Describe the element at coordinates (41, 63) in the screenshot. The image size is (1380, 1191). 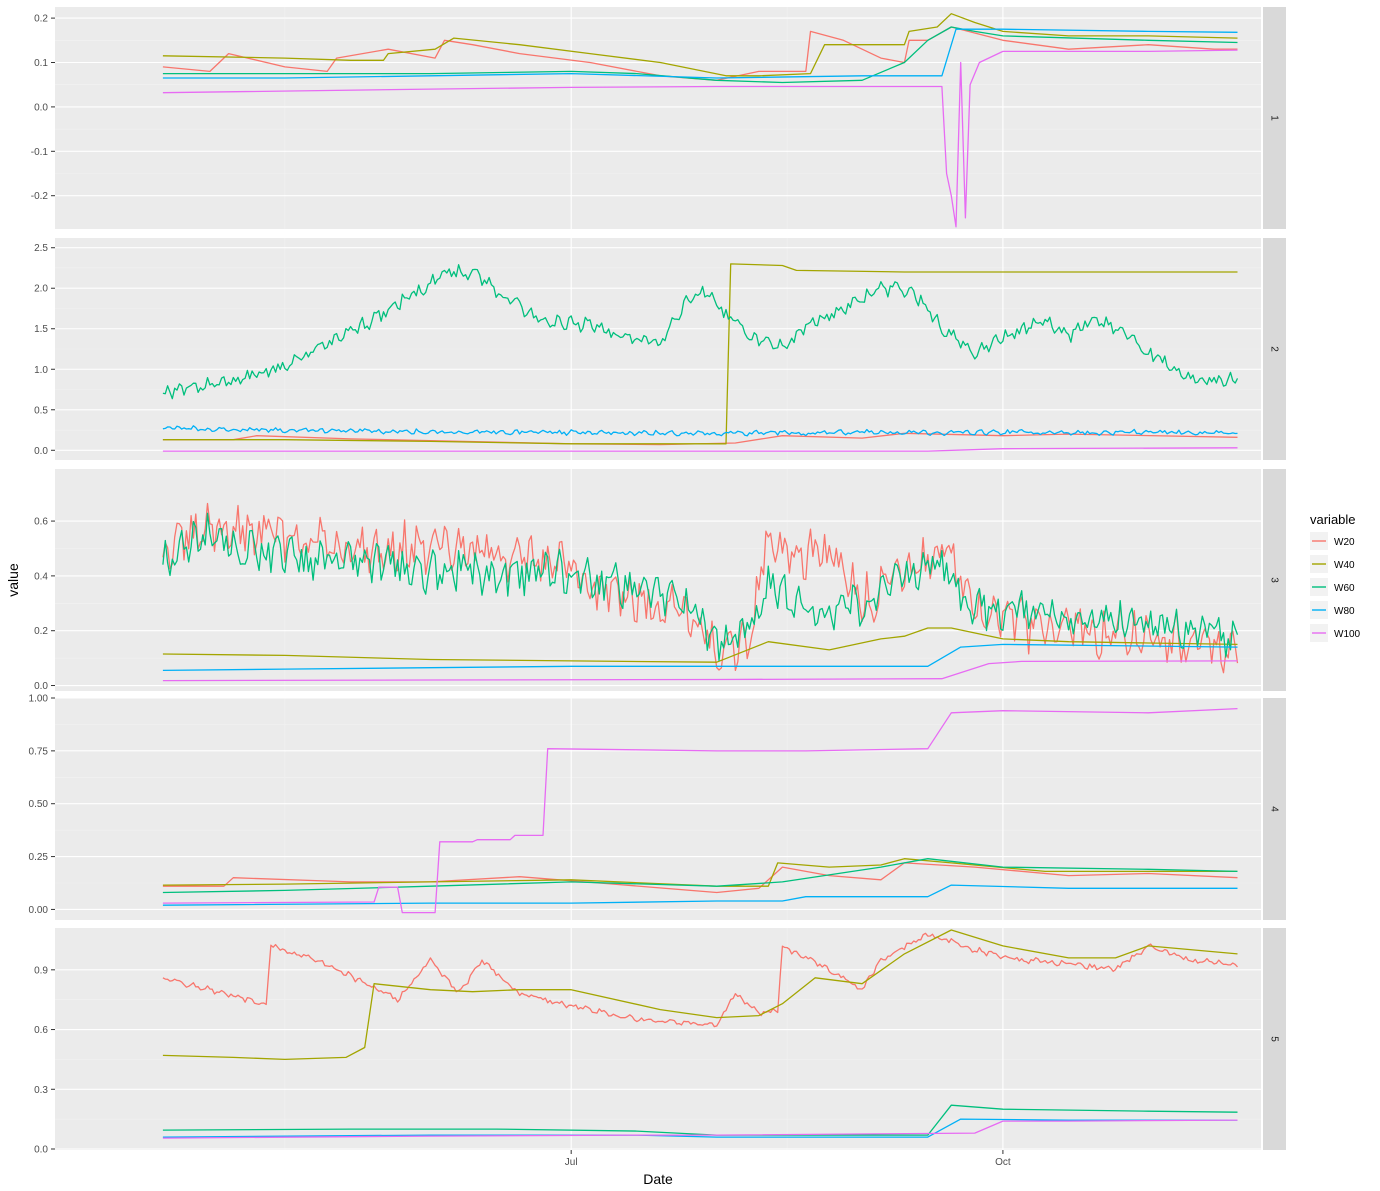
I see `y-tick-label: 0.1` at that location.